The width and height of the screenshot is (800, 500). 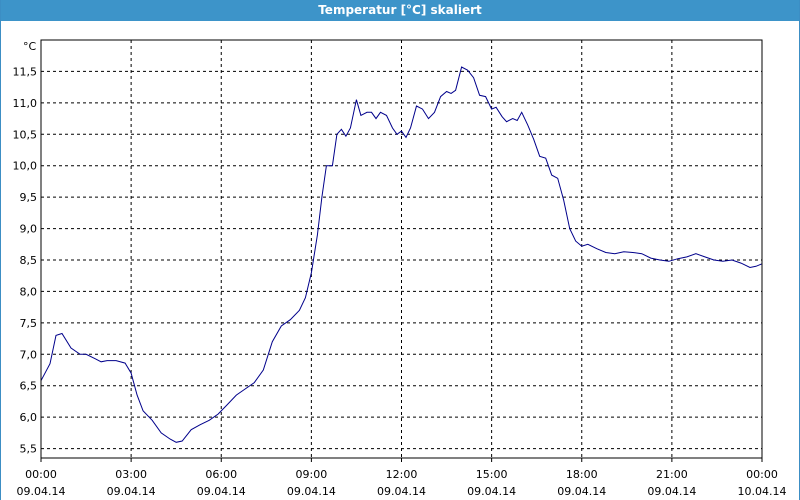 I want to click on y-tick-label: 11,0, so click(x=25, y=103).